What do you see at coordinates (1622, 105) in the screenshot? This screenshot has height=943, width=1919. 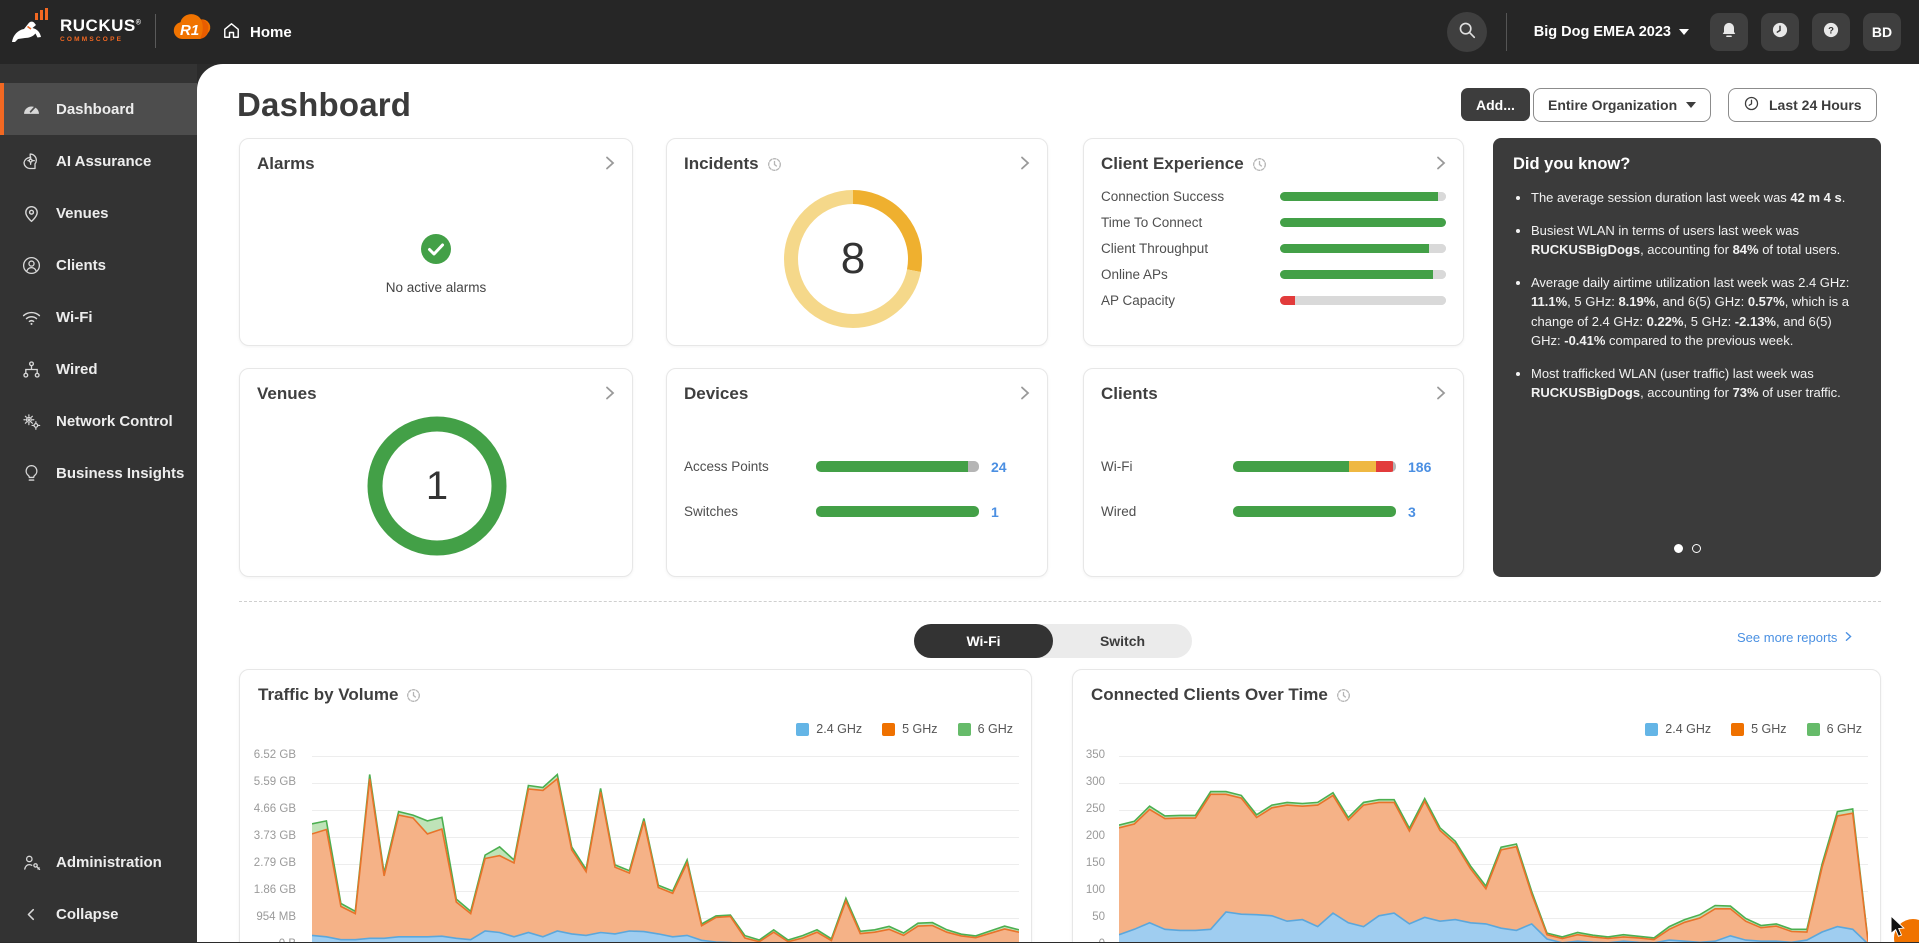 I see `org-filter-button: Entire Organization` at bounding box center [1622, 105].